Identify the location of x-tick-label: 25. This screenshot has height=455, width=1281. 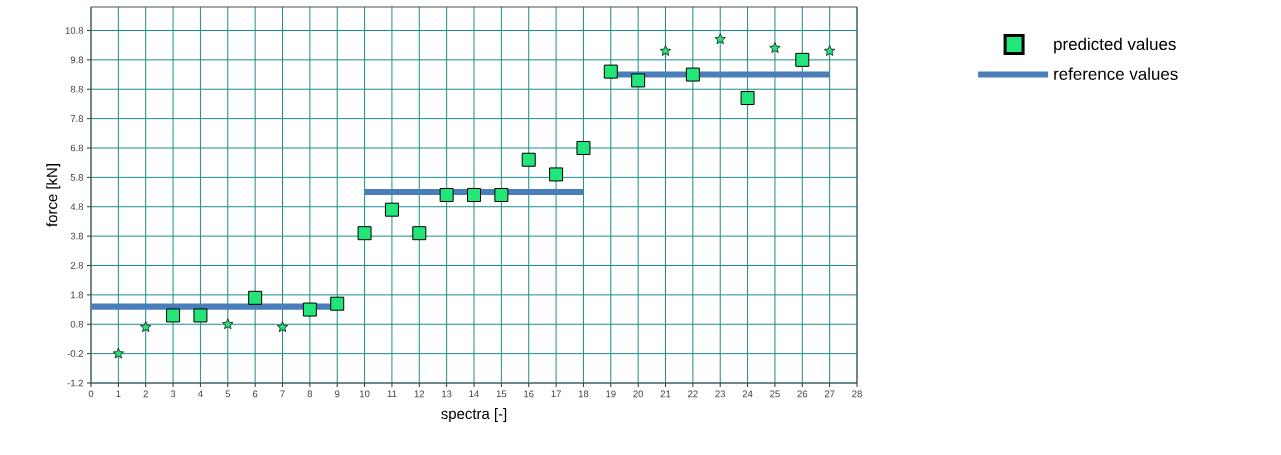
(775, 394).